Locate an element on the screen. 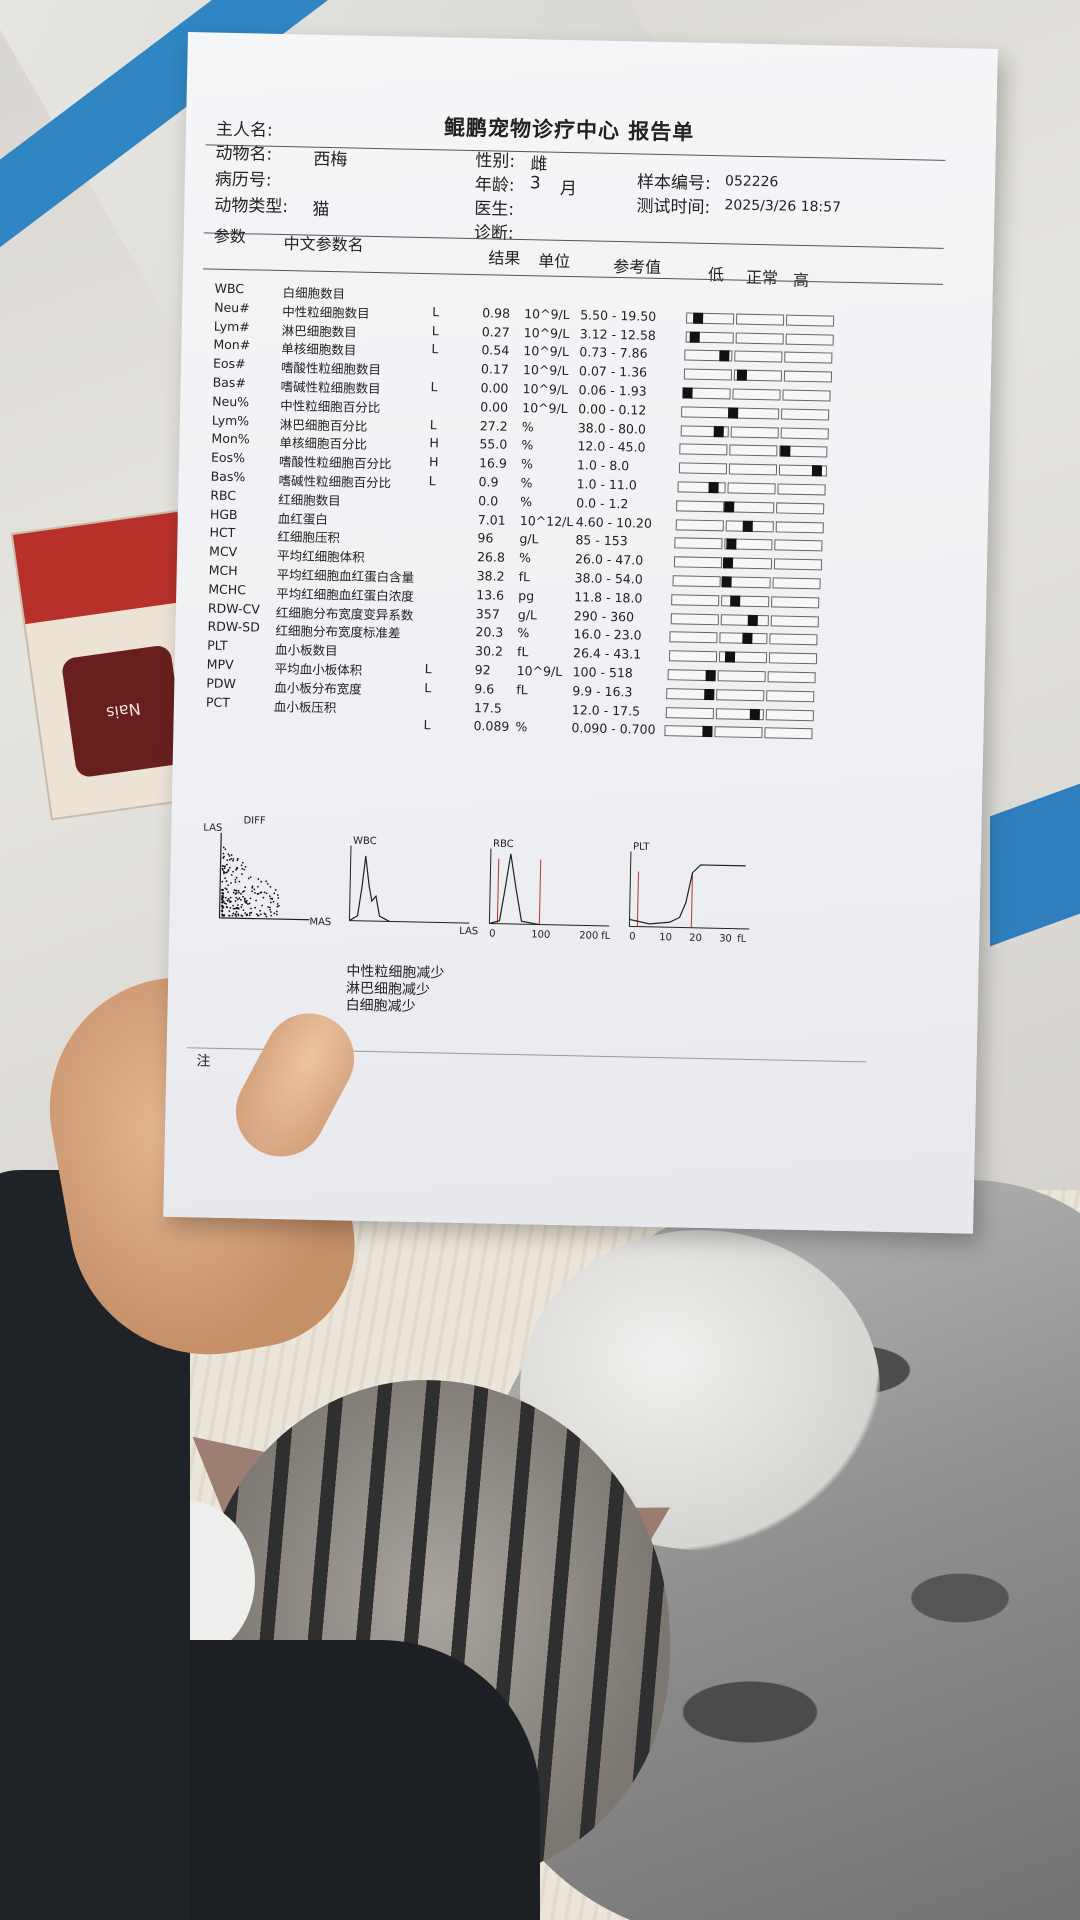  param-code: MCH is located at coordinates (223, 570).